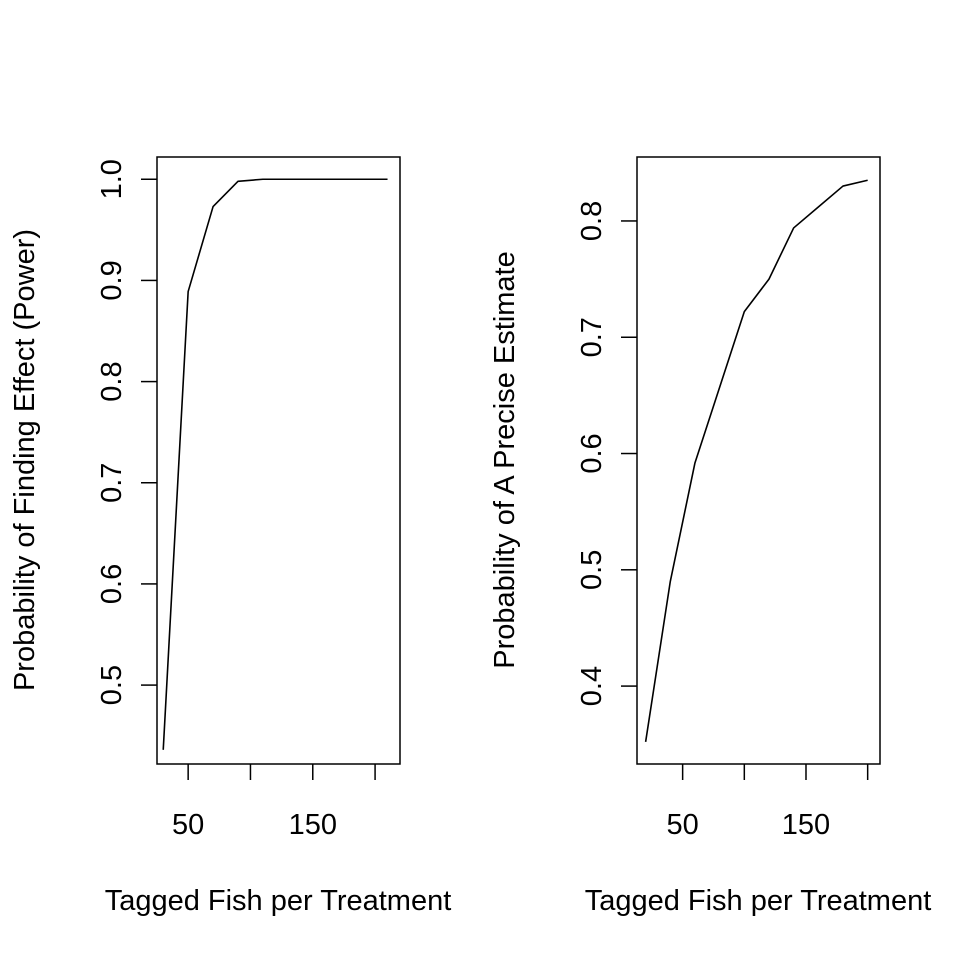 The height and width of the screenshot is (960, 960). I want to click on y-axis: 0.5 0.6 0.7 0.8 0.9 1.0, so click(126, 432).